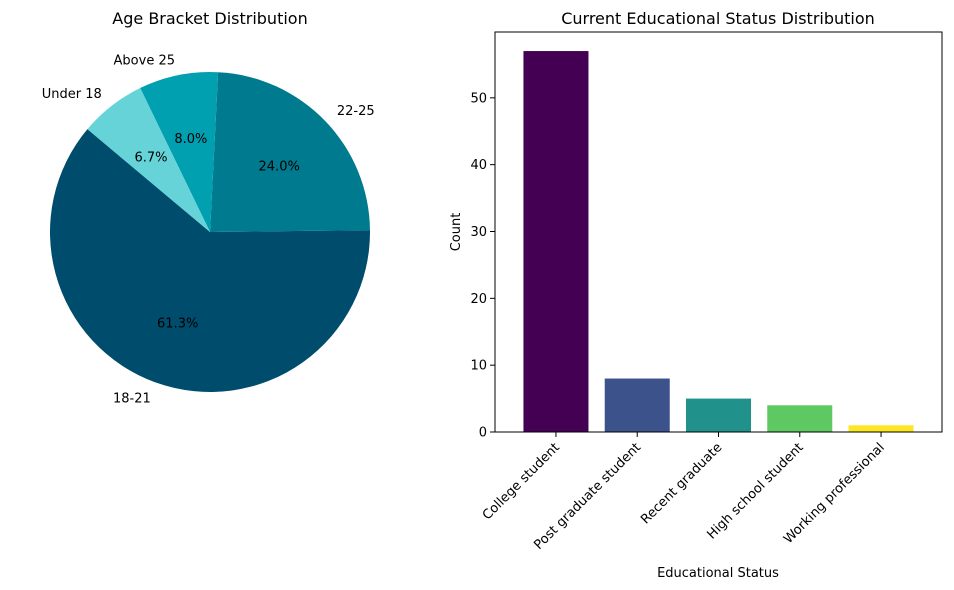 This screenshot has height=590, width=954. What do you see at coordinates (478, 232) in the screenshot?
I see `y-tick-label-30: 30` at bounding box center [478, 232].